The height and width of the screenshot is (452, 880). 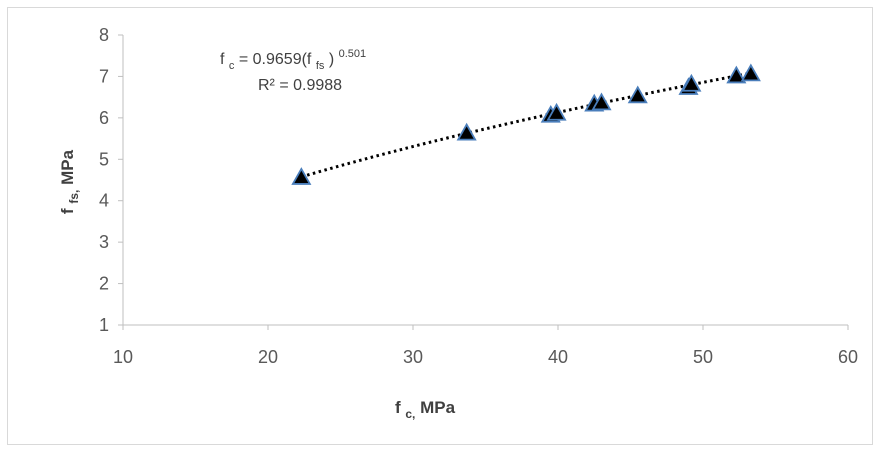 What do you see at coordinates (353, 54) in the screenshot?
I see `eq-exponent: 0.501` at bounding box center [353, 54].